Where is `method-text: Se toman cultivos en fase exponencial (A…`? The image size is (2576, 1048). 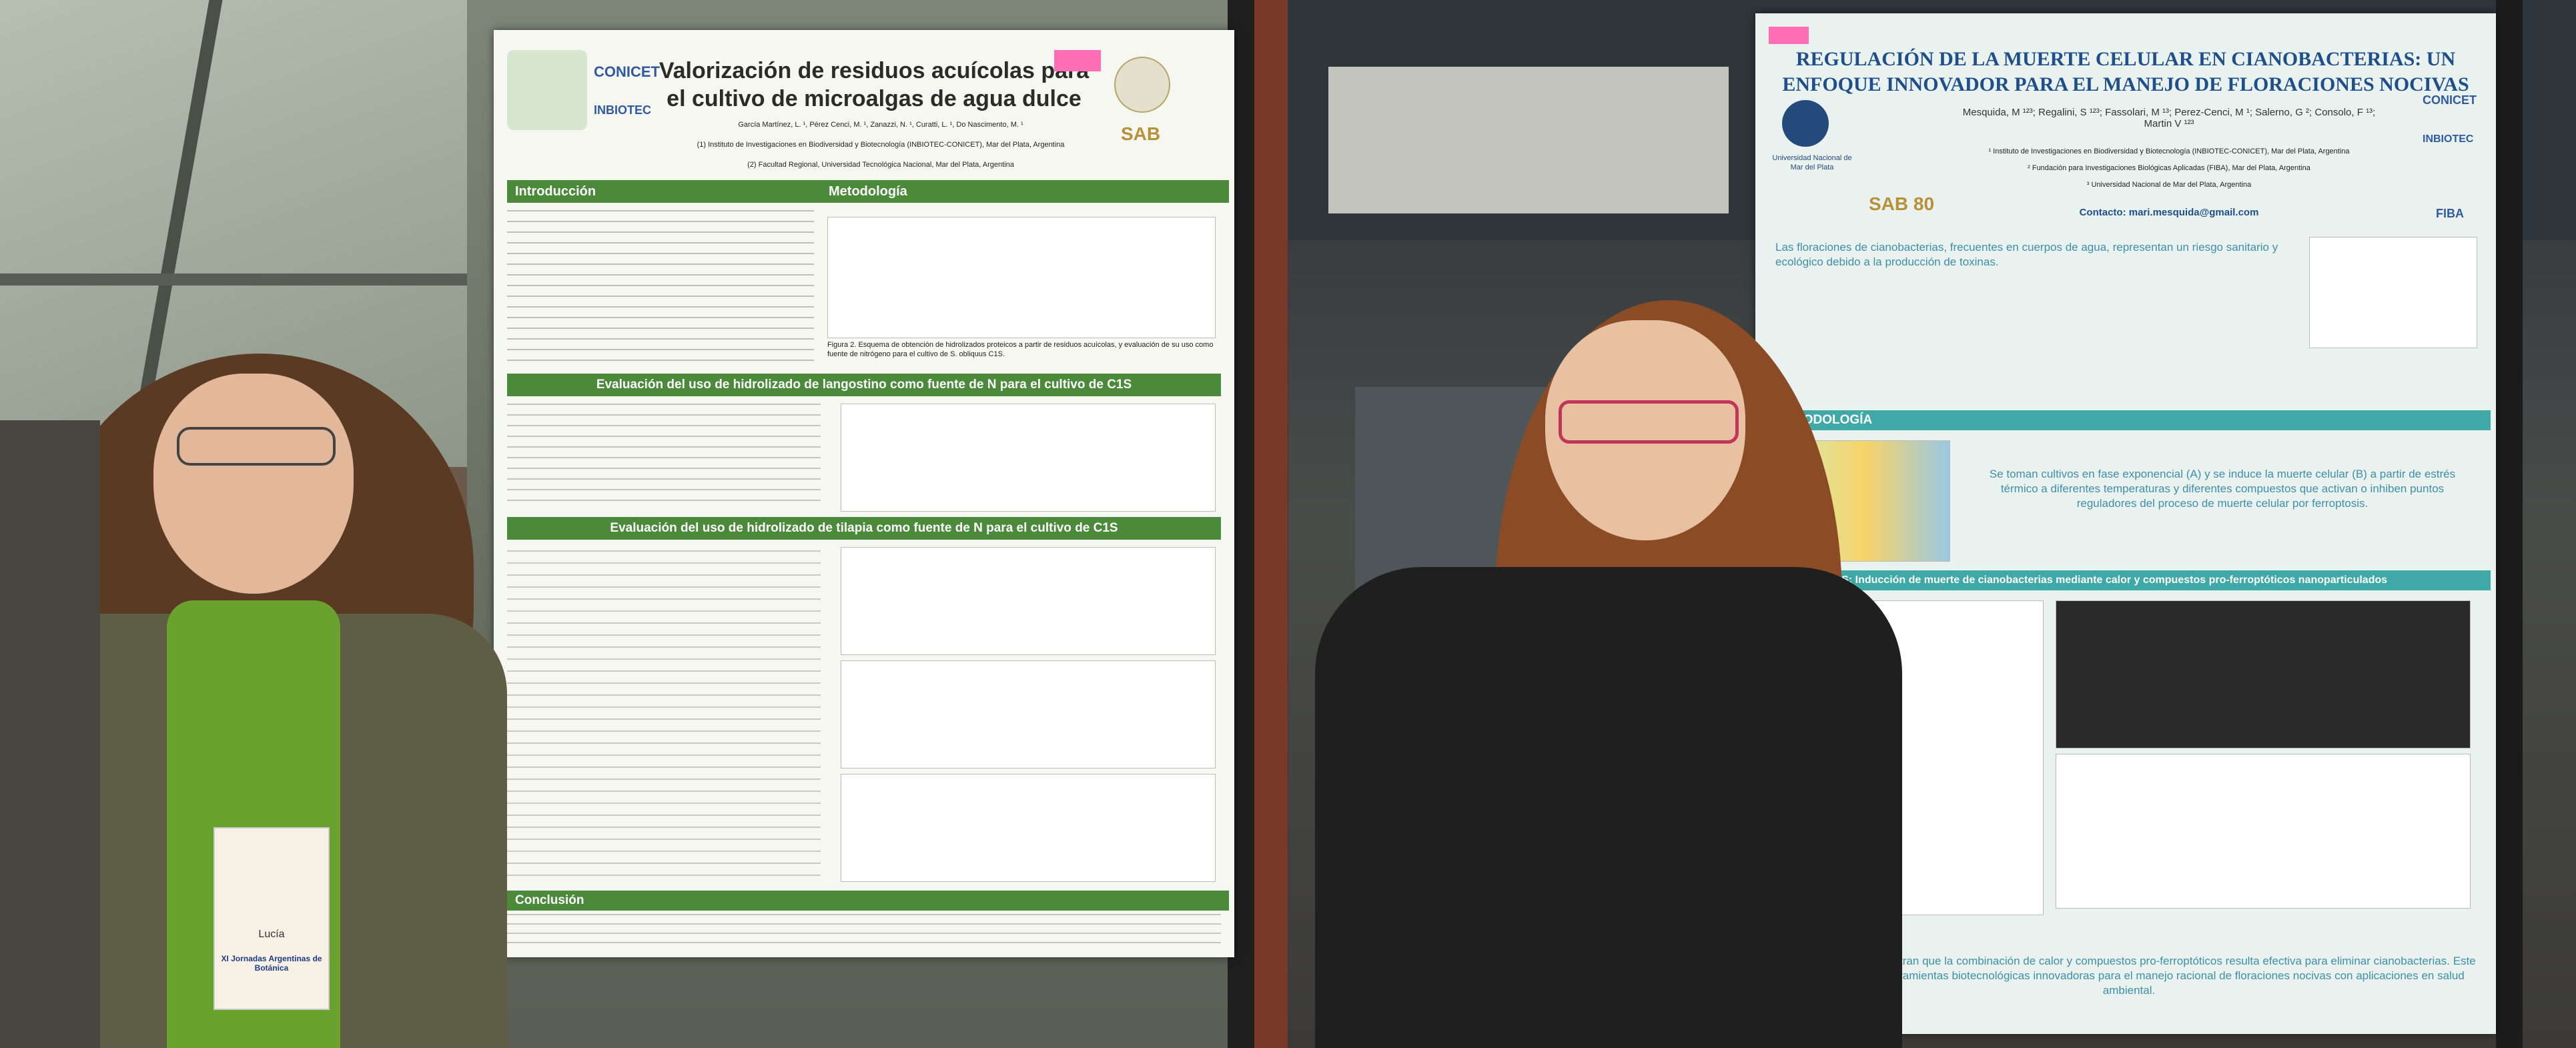 method-text: Se toman cultivos en fase exponencial (A… is located at coordinates (2222, 489).